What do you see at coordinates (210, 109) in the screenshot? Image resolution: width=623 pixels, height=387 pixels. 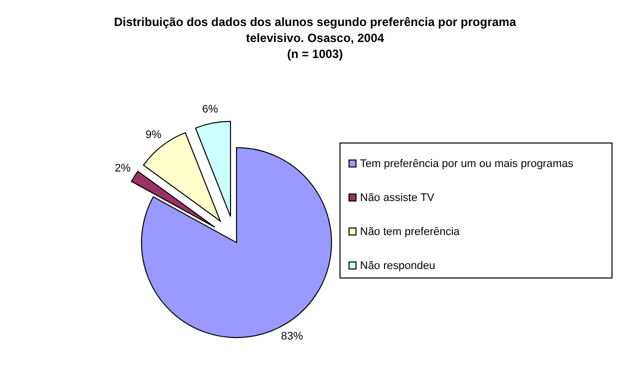 I see `data-label: 6%` at bounding box center [210, 109].